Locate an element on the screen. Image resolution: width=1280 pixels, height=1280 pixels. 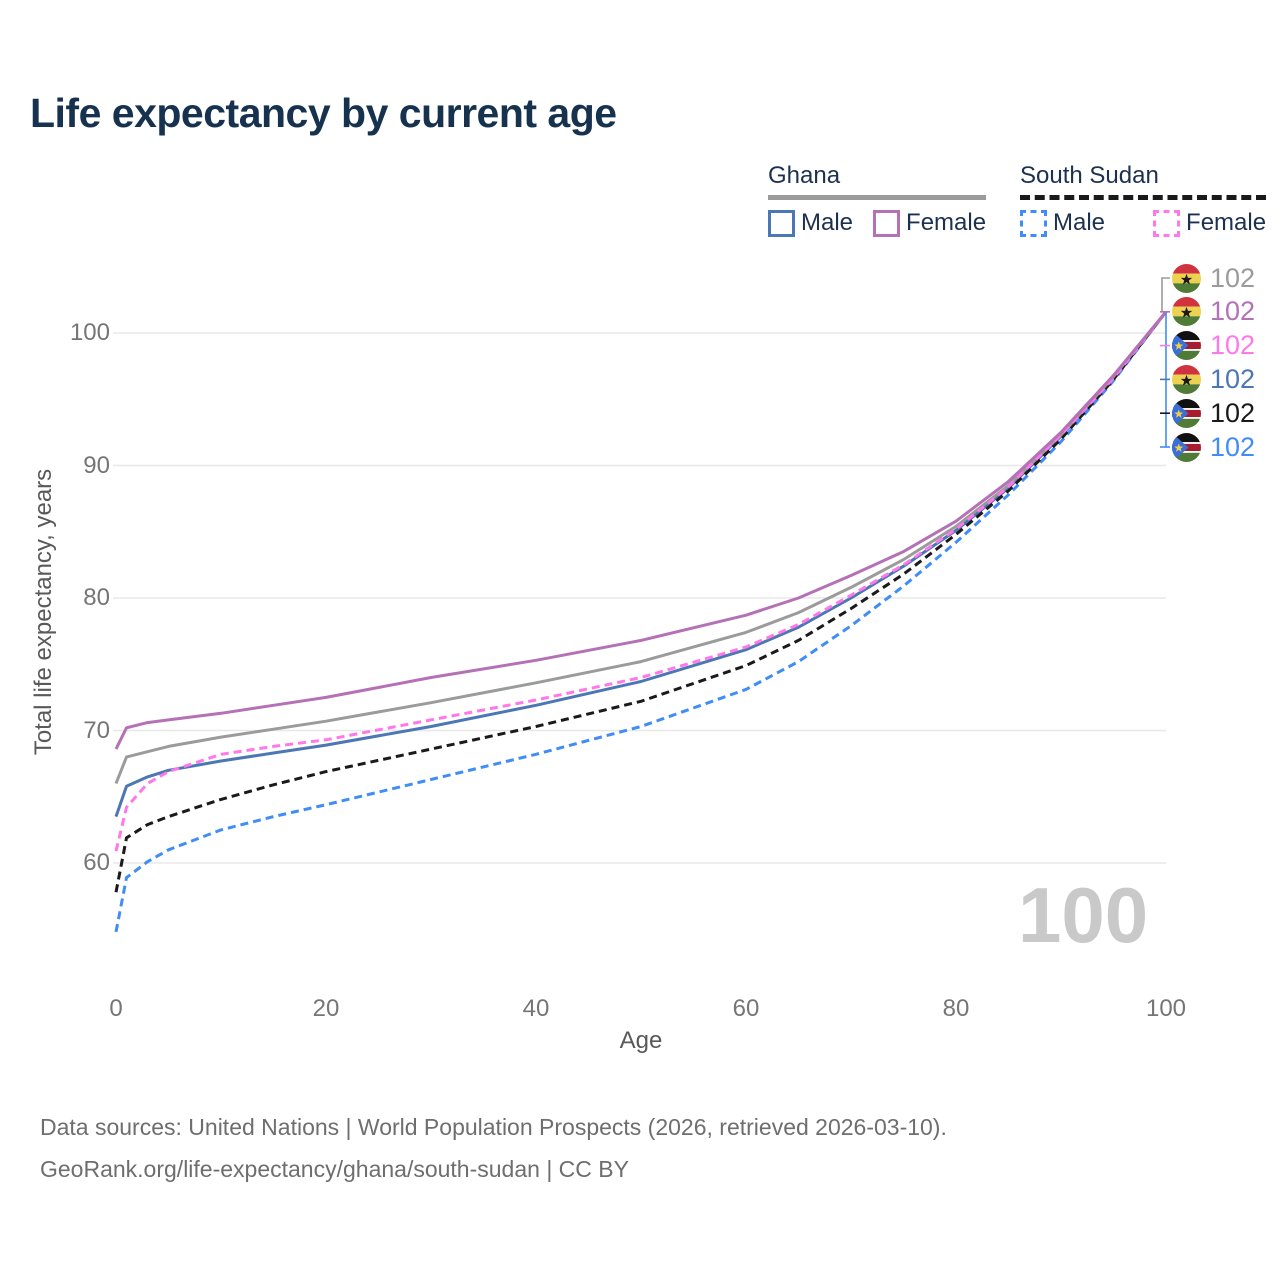
y-tick-label: 90 is located at coordinates (96, 465).